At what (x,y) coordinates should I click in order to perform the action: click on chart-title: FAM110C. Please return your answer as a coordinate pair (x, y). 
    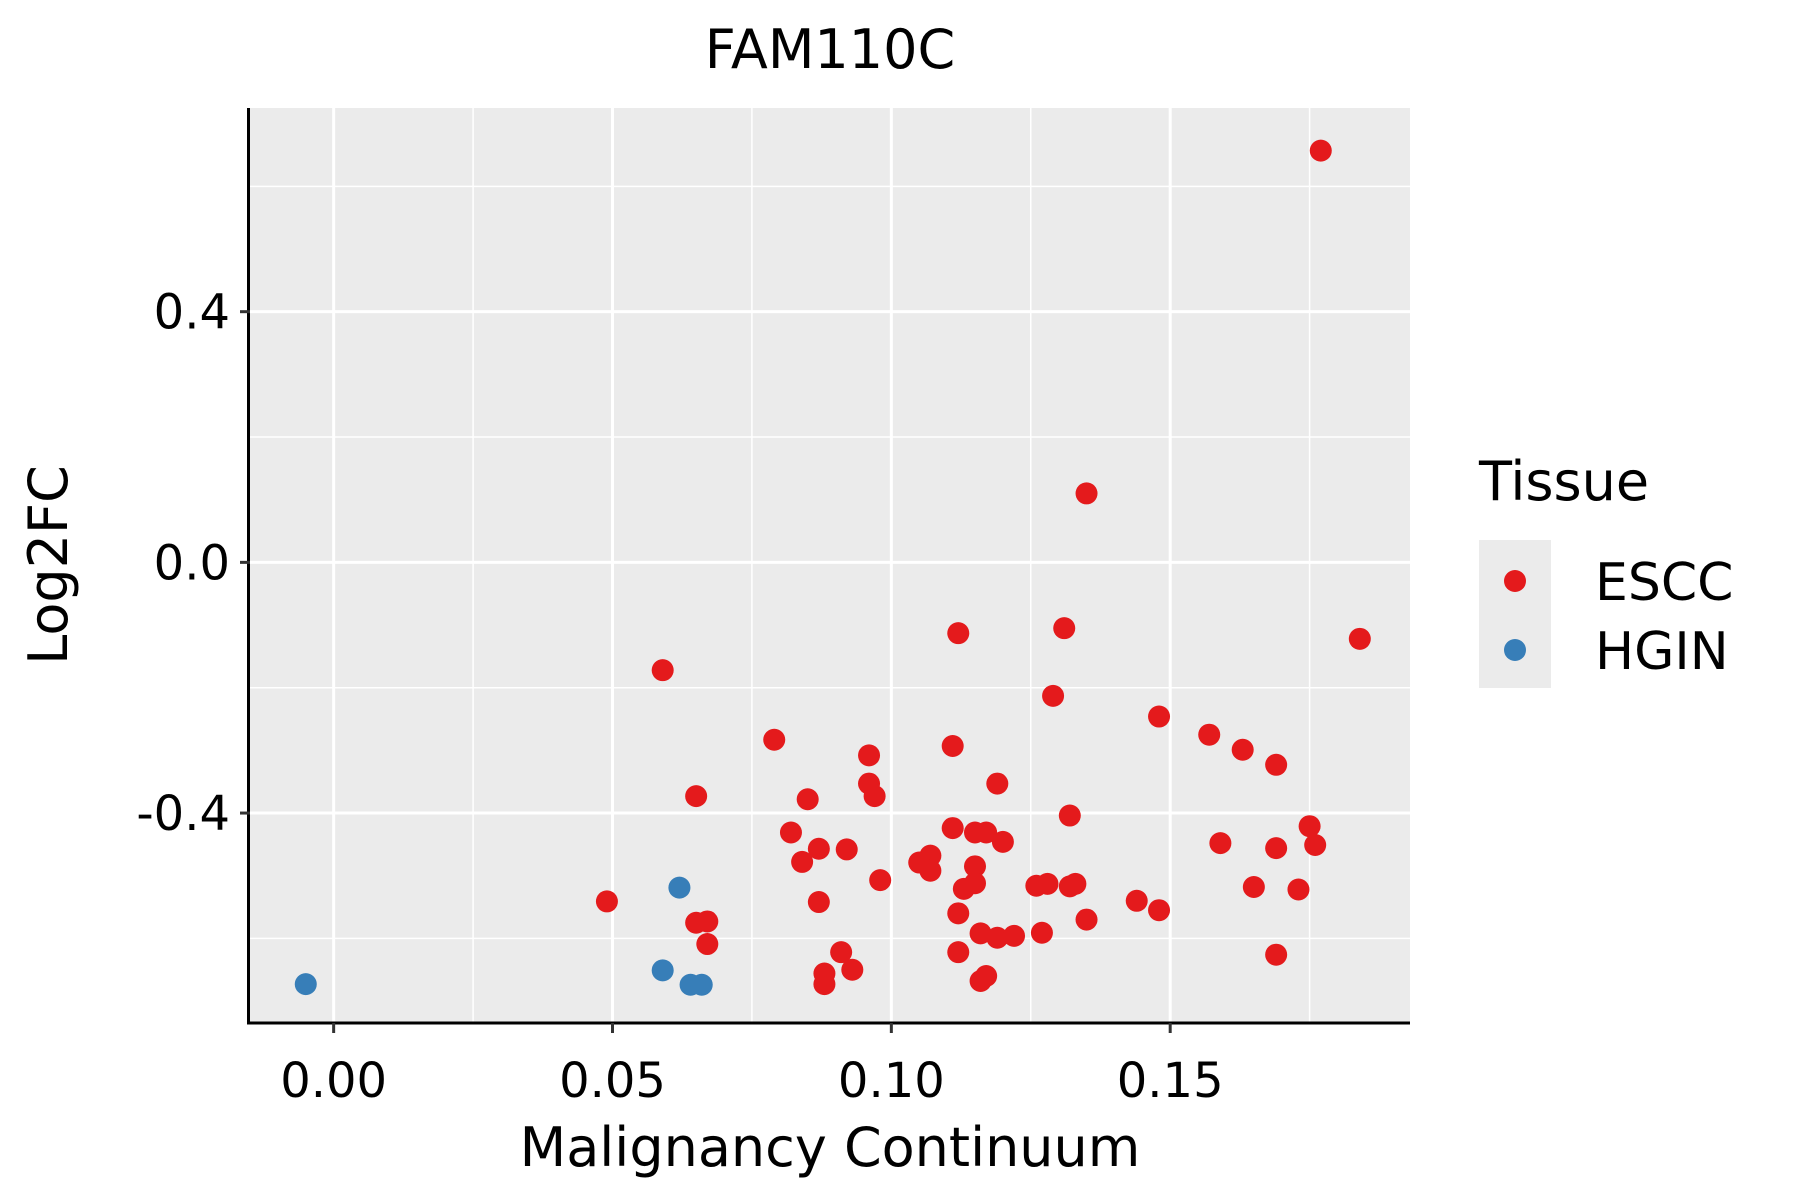
    Looking at the image, I should click on (830, 49).